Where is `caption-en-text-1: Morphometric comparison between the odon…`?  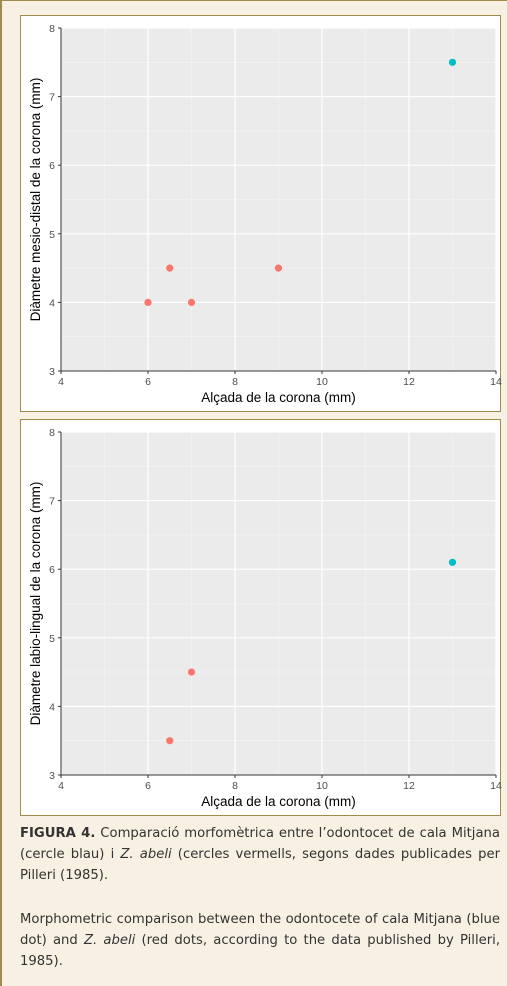
caption-en-text-1: Morphometric comparison between the odon… is located at coordinates (260, 930).